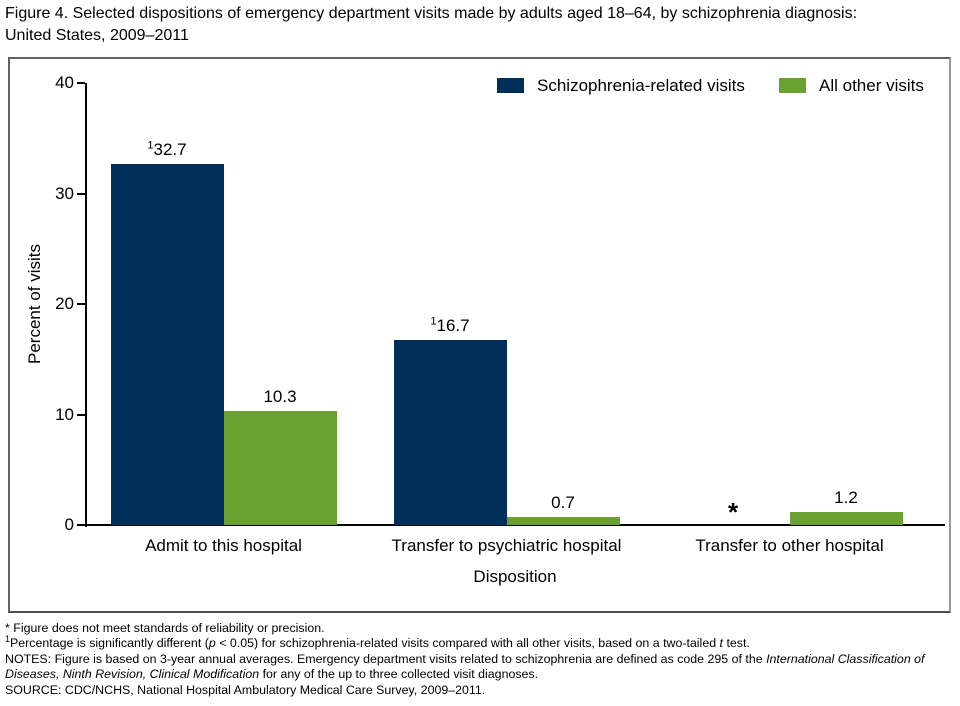 The image size is (960, 706). I want to click on footnote-text: Percentage is significantly different (, so click(109, 643).